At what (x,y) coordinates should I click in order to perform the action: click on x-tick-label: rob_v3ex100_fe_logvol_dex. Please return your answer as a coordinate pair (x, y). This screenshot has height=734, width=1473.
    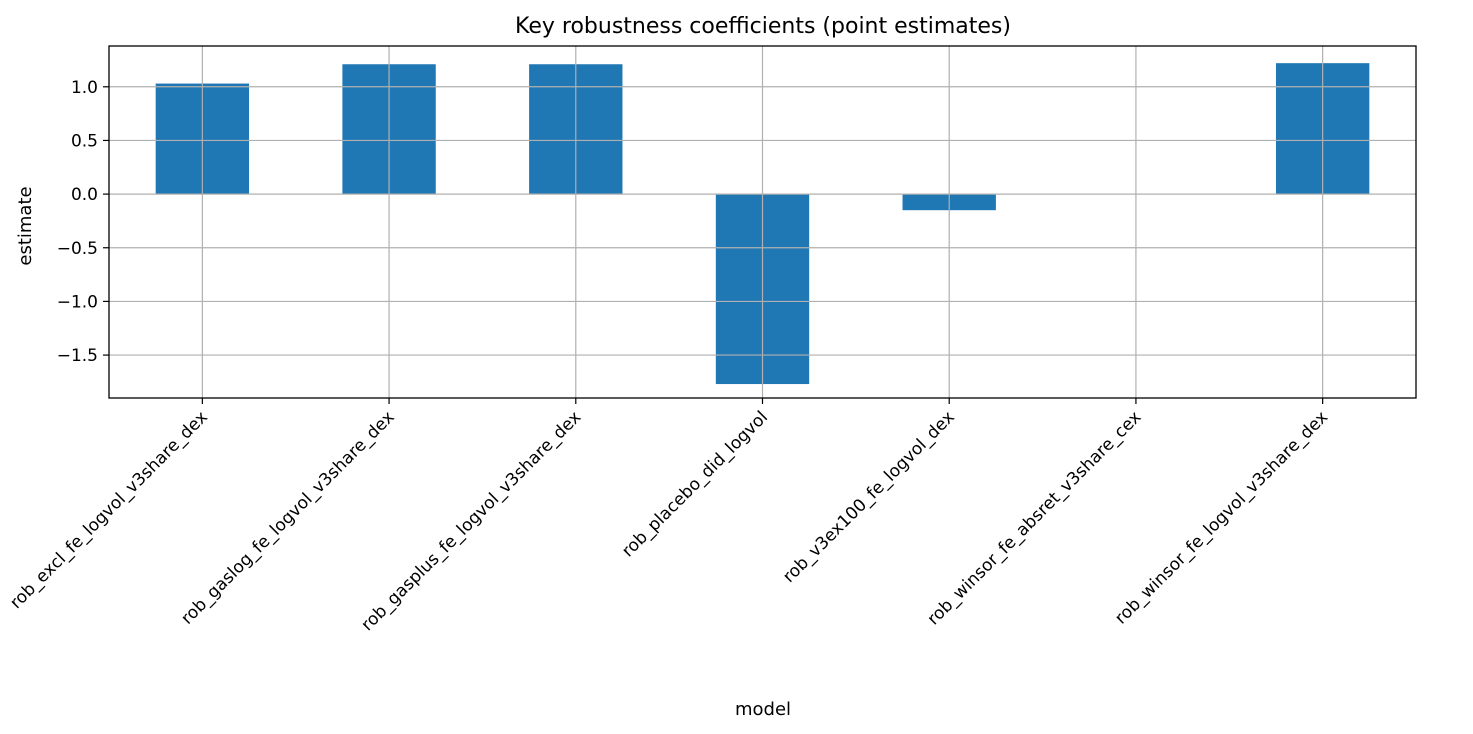
    Looking at the image, I should click on (869, 497).